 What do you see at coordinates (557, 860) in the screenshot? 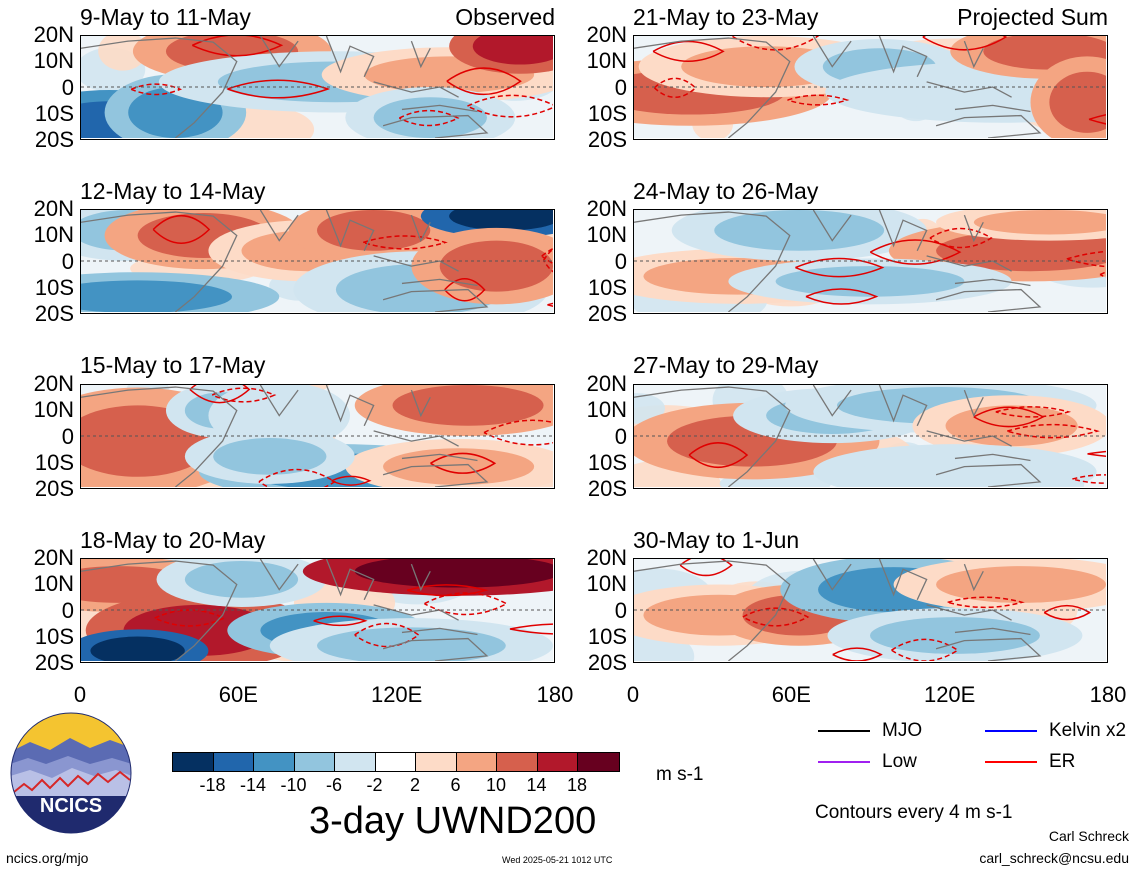
I see `footer-timestamp: Wed 2025-05-21 1012 UTC` at bounding box center [557, 860].